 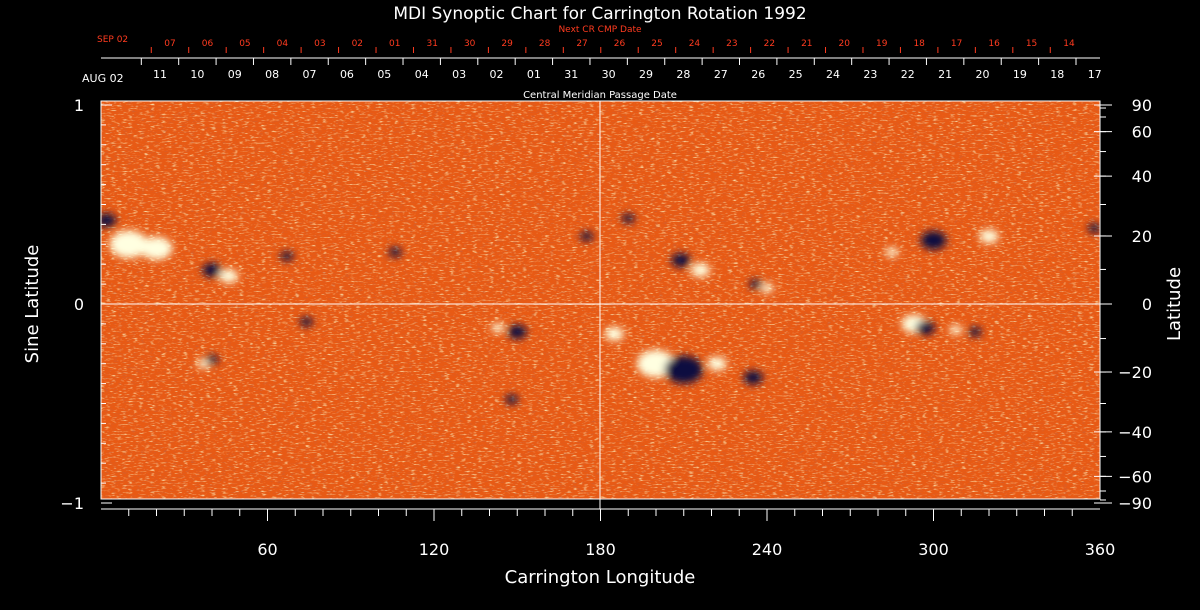 What do you see at coordinates (470, 44) in the screenshot?
I see `next-cr-date-label: 30` at bounding box center [470, 44].